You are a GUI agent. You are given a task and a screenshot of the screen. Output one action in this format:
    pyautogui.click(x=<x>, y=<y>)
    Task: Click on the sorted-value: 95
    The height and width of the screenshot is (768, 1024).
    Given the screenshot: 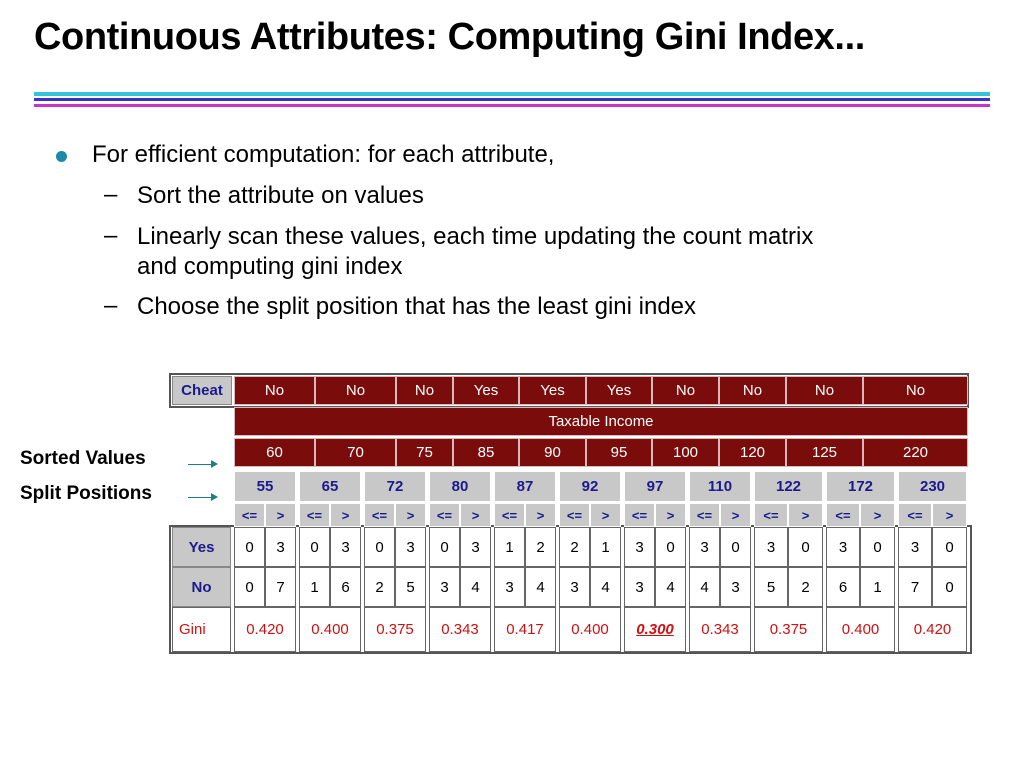 What is the action you would take?
    pyautogui.click(x=619, y=452)
    